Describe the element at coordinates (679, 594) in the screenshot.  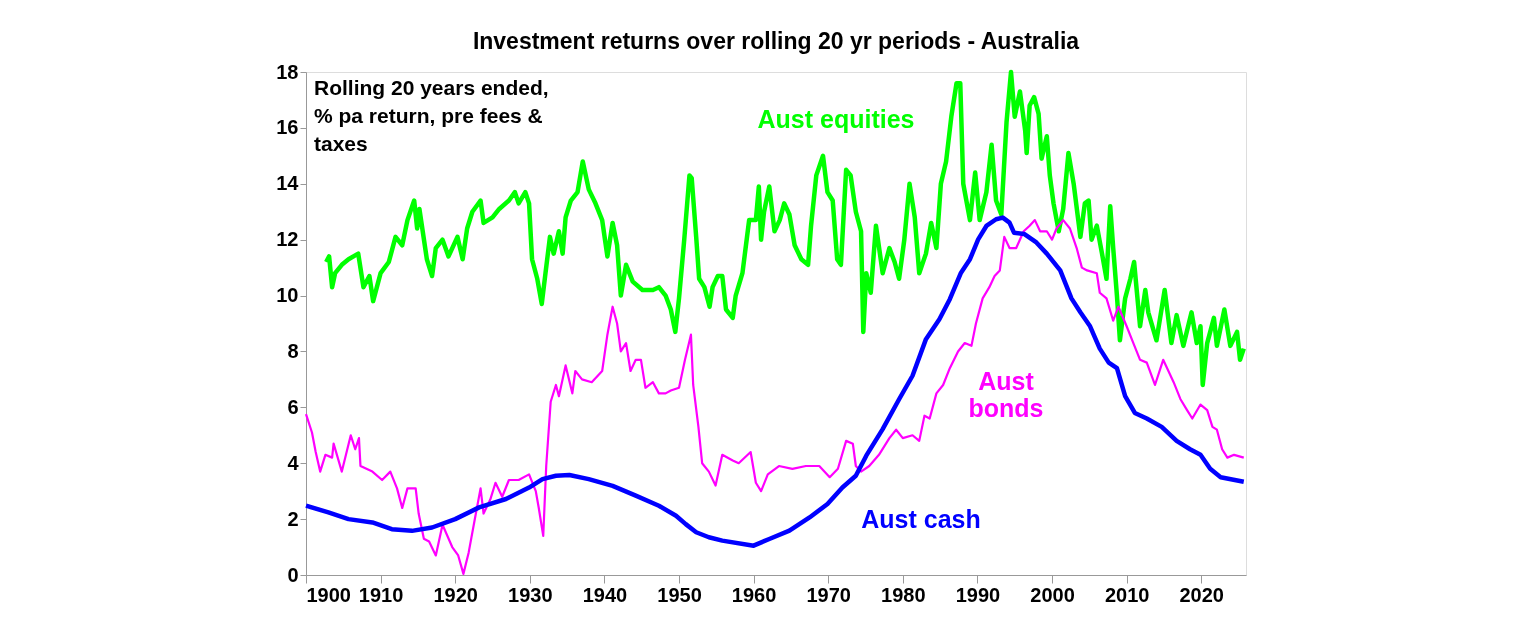
I see `x-tick-label: 1950` at that location.